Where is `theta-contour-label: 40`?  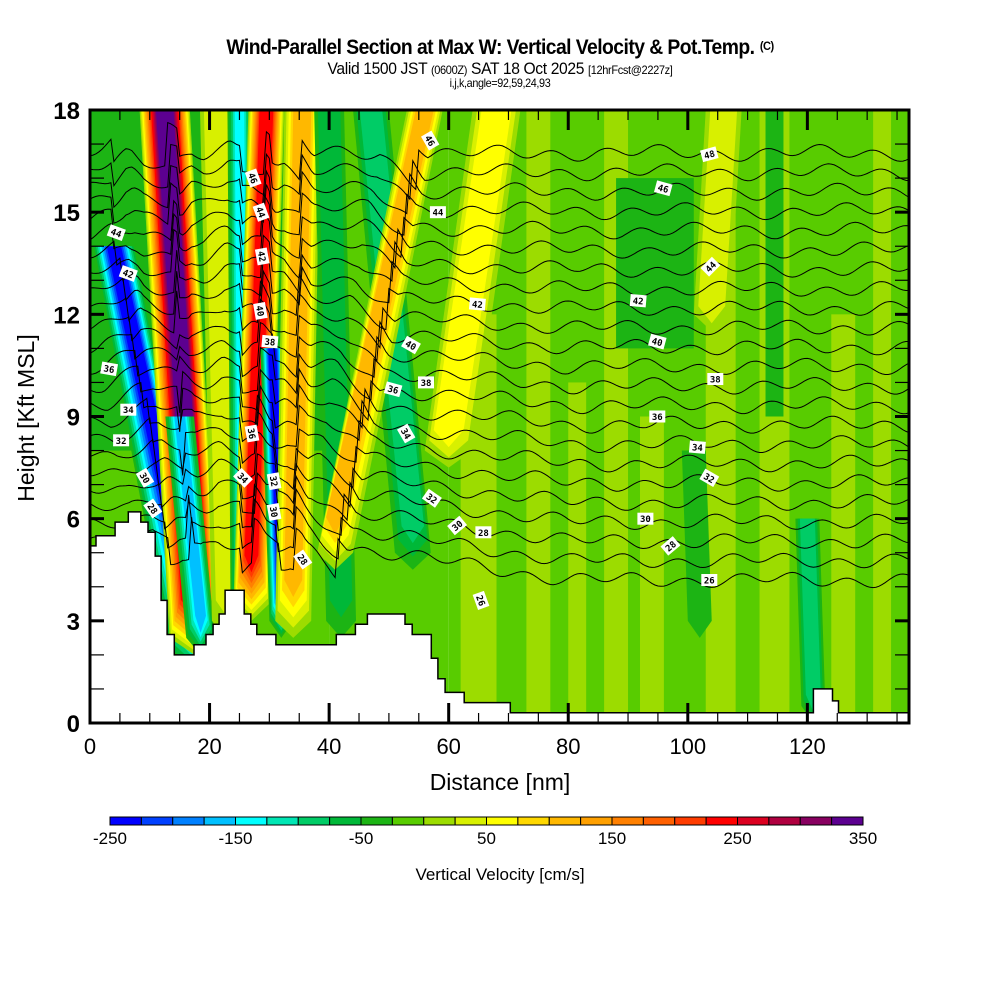
theta-contour-label: 40 is located at coordinates (260, 310).